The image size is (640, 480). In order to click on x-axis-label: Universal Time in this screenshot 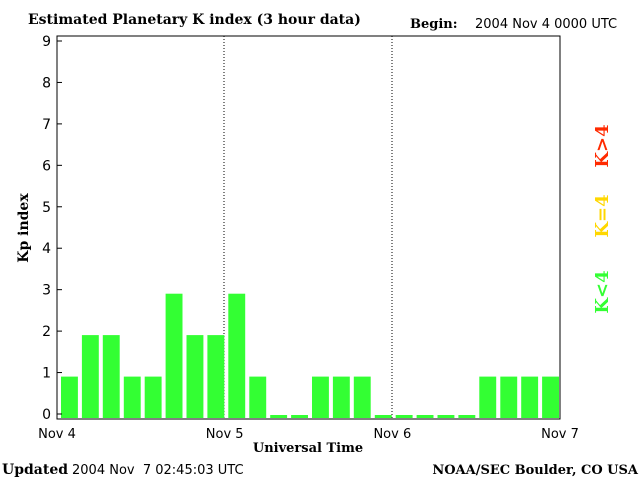, I will do `click(308, 448)`.